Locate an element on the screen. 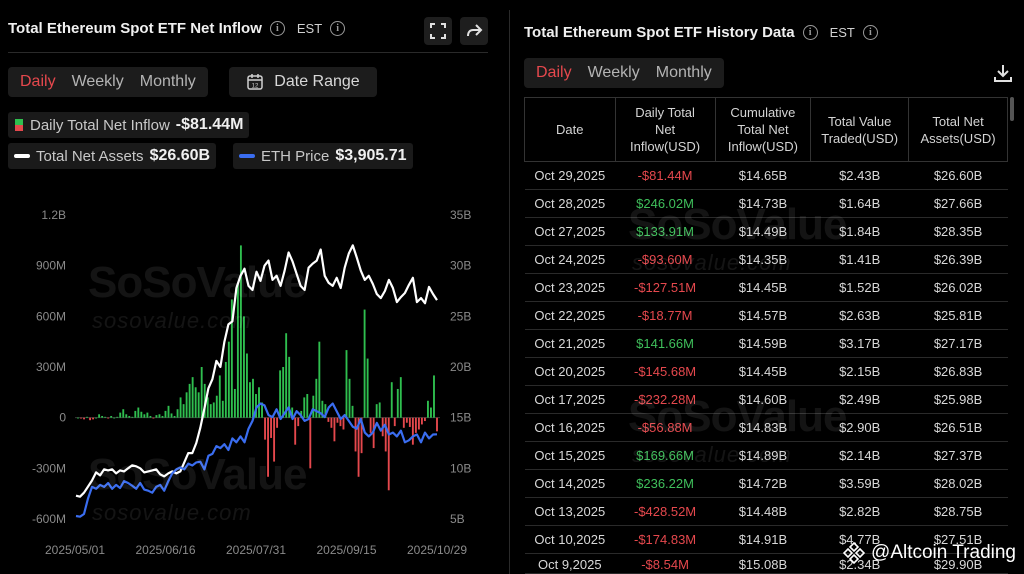 This screenshot has width=1024, height=574. table-row: Oct 24,2025 -$93.60M $14.35B $1.41B $26.39B is located at coordinates (766, 259).